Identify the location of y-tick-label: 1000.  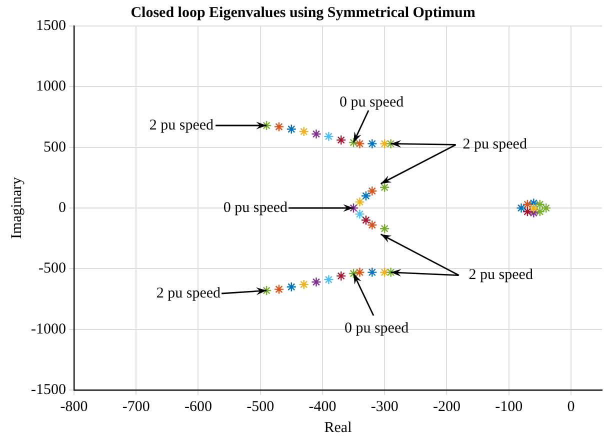
(51, 86).